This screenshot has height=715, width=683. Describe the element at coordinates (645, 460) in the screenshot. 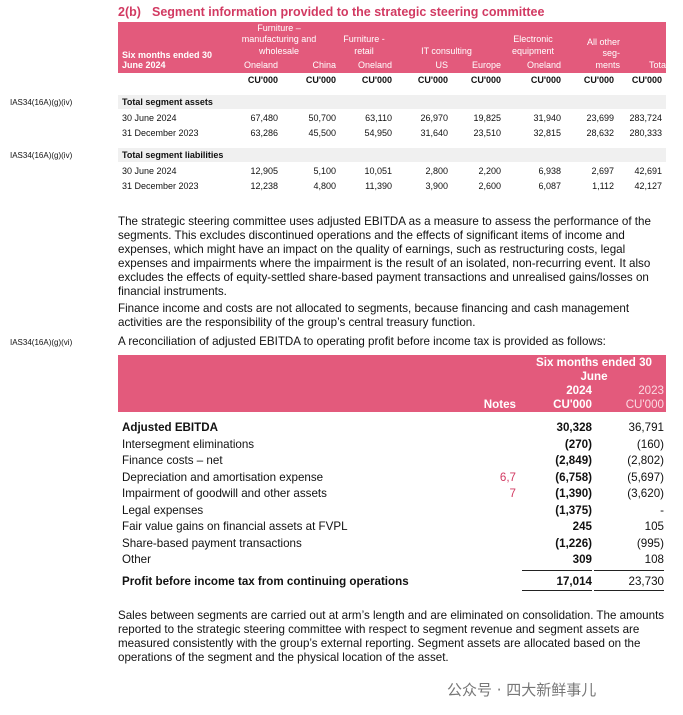

I see `cell-value: (2,802)` at that location.